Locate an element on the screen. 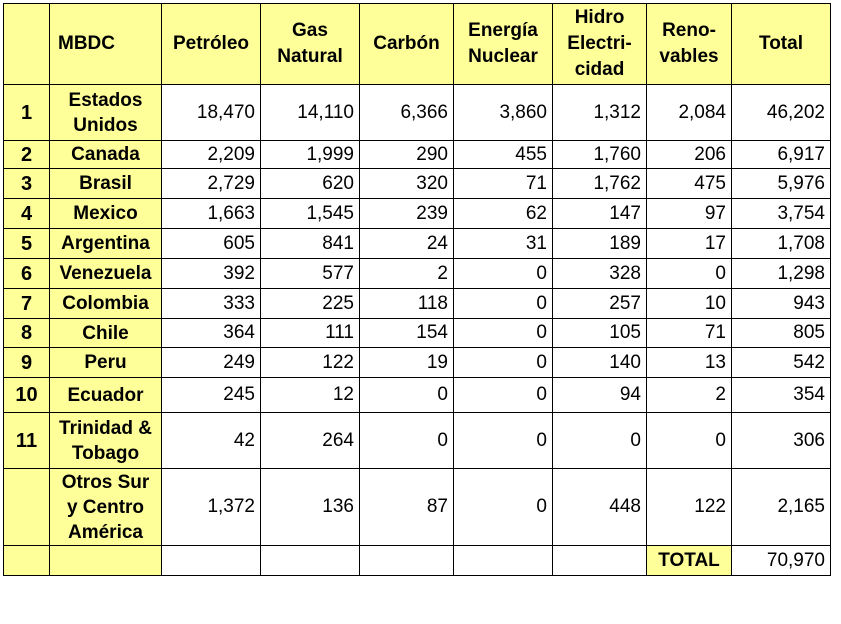 The width and height of the screenshot is (841, 624). row-value: 239 is located at coordinates (406, 213).